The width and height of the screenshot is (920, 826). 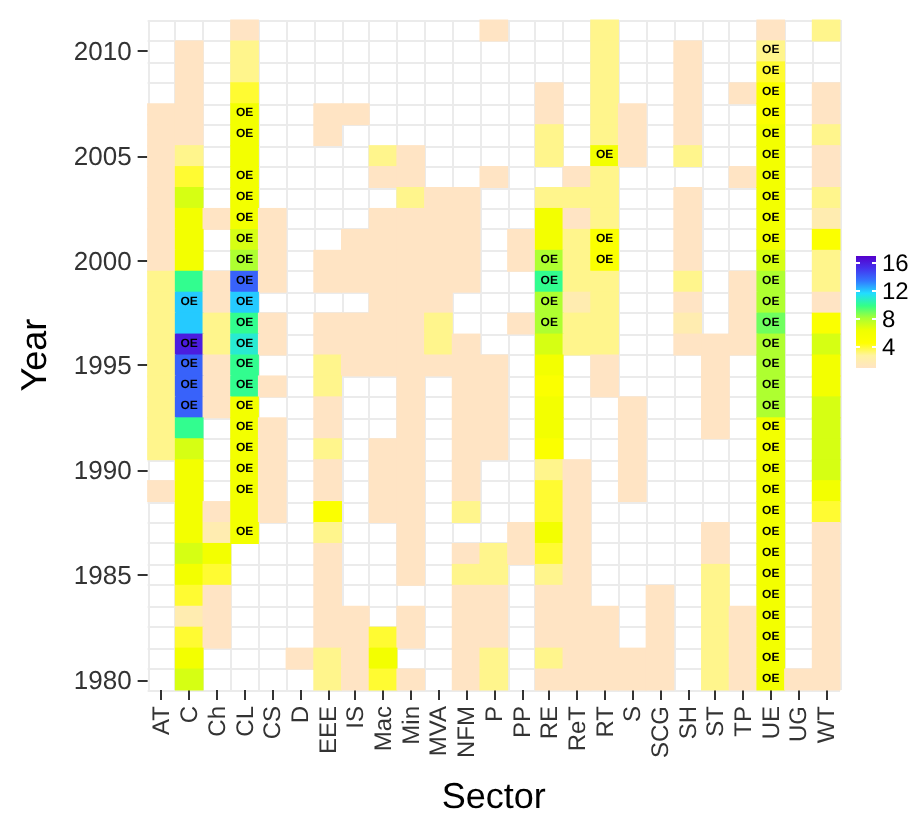 I want to click on x-tick-label: UG, so click(x=798, y=724).